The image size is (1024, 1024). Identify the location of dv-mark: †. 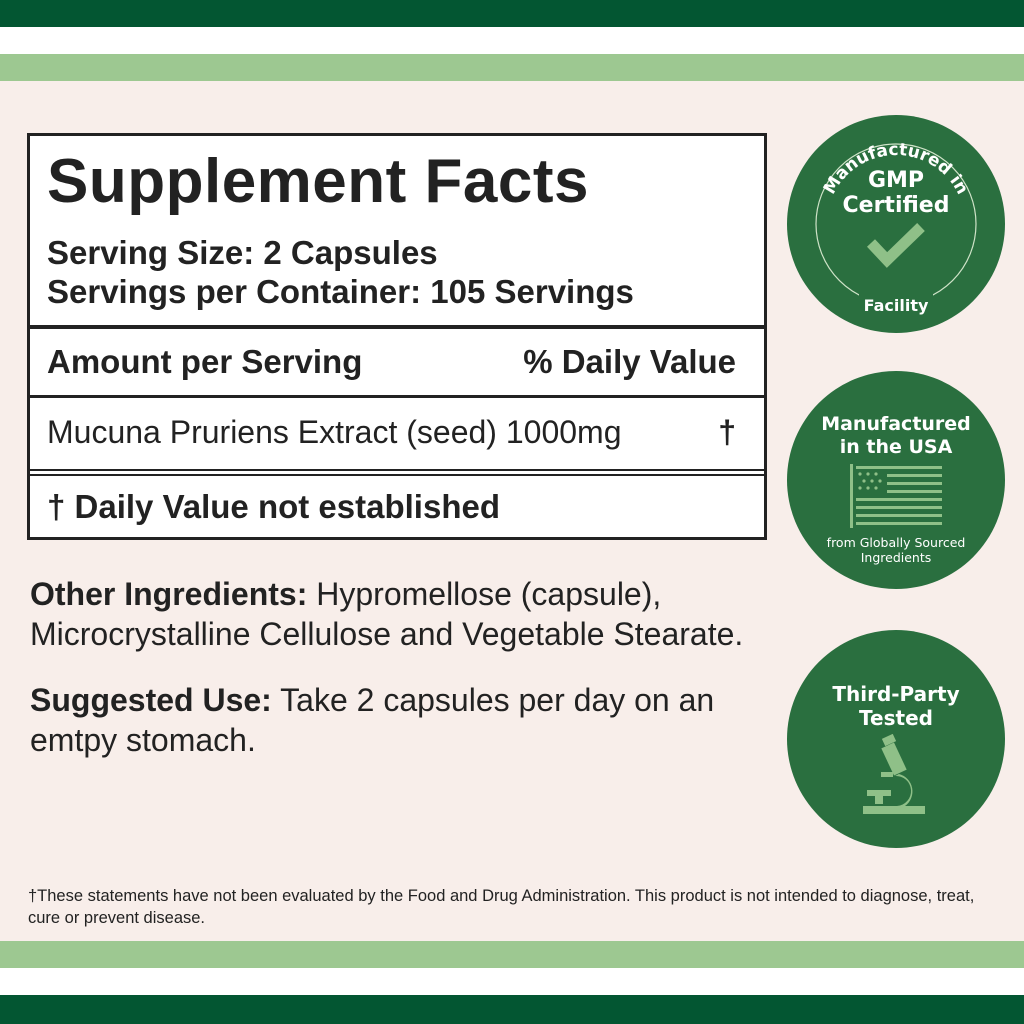
(727, 432).